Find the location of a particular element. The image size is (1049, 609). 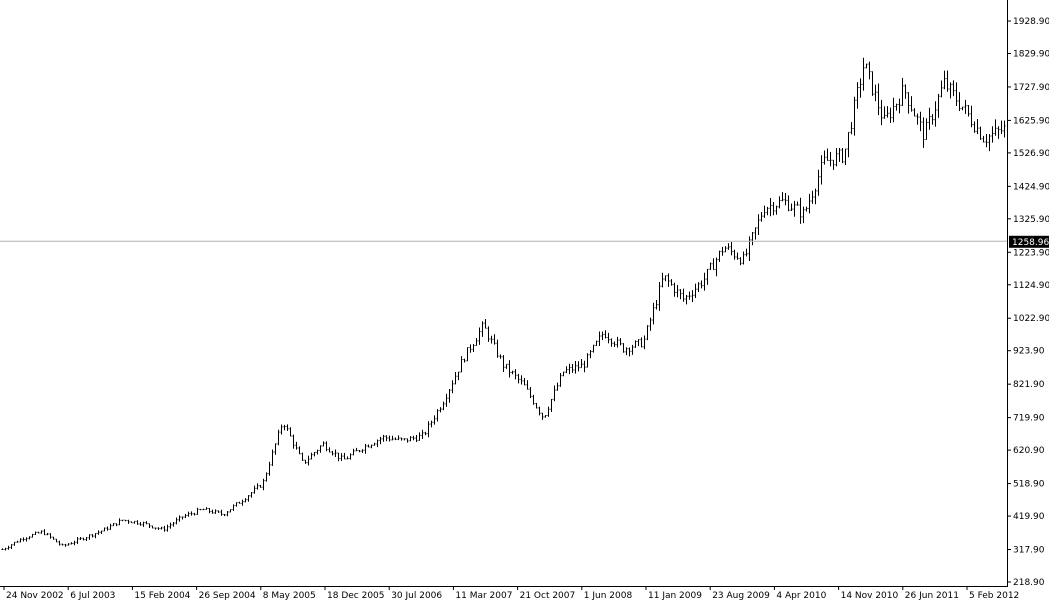

x-tick-label: 1 Jun 2008 is located at coordinates (608, 596).